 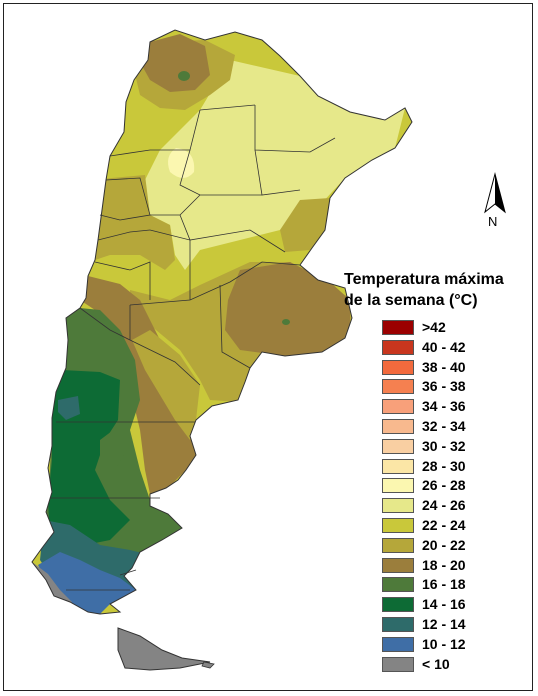 What do you see at coordinates (439, 290) in the screenshot?
I see `legend-title: Temperatura máxima de la semana (°C)` at bounding box center [439, 290].